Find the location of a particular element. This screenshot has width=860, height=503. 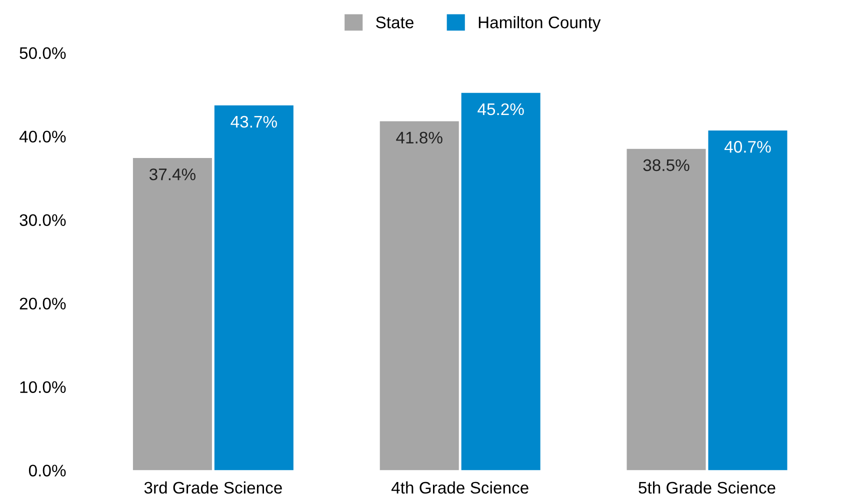

data-label: 40.7% is located at coordinates (747, 146).